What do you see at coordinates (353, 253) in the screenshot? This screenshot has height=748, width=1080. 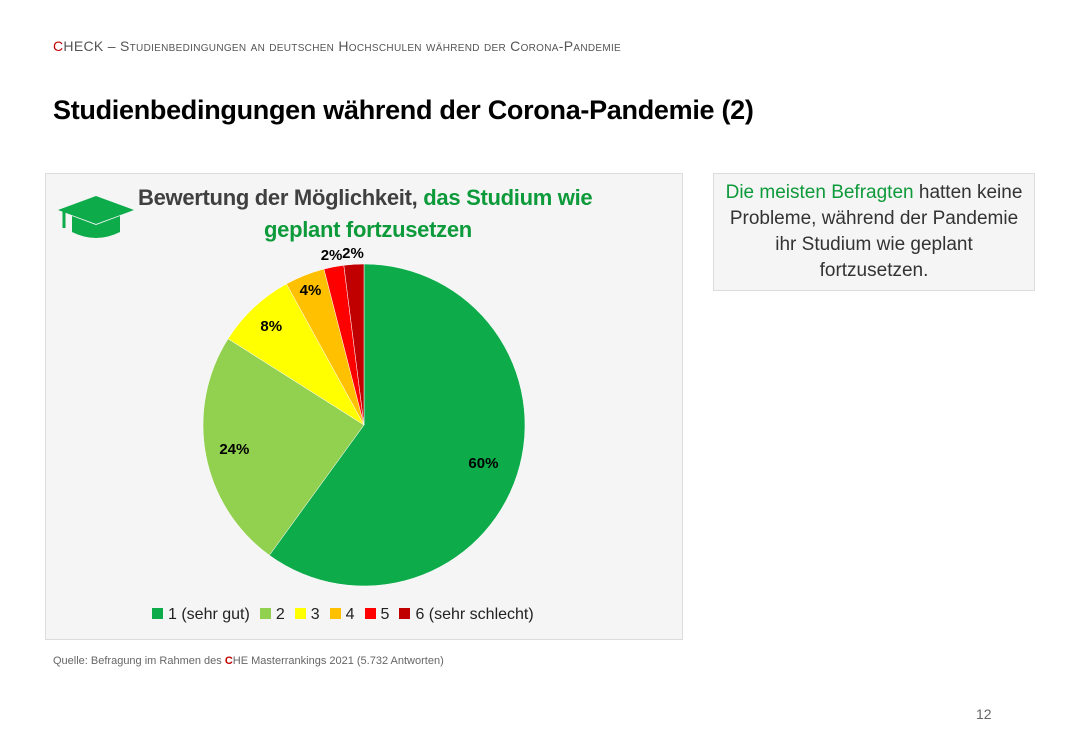 I see `pie-label-6: 2%` at bounding box center [353, 253].